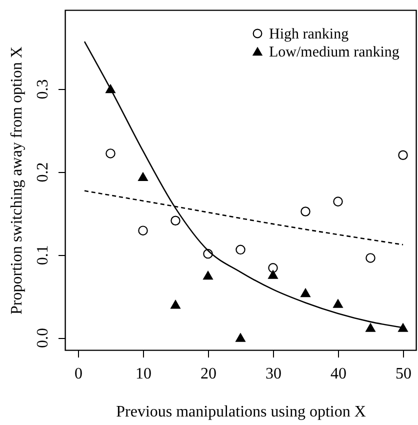 This screenshot has height=425, width=418. What do you see at coordinates (78, 374) in the screenshot?
I see `x-tick-label: 0` at bounding box center [78, 374].